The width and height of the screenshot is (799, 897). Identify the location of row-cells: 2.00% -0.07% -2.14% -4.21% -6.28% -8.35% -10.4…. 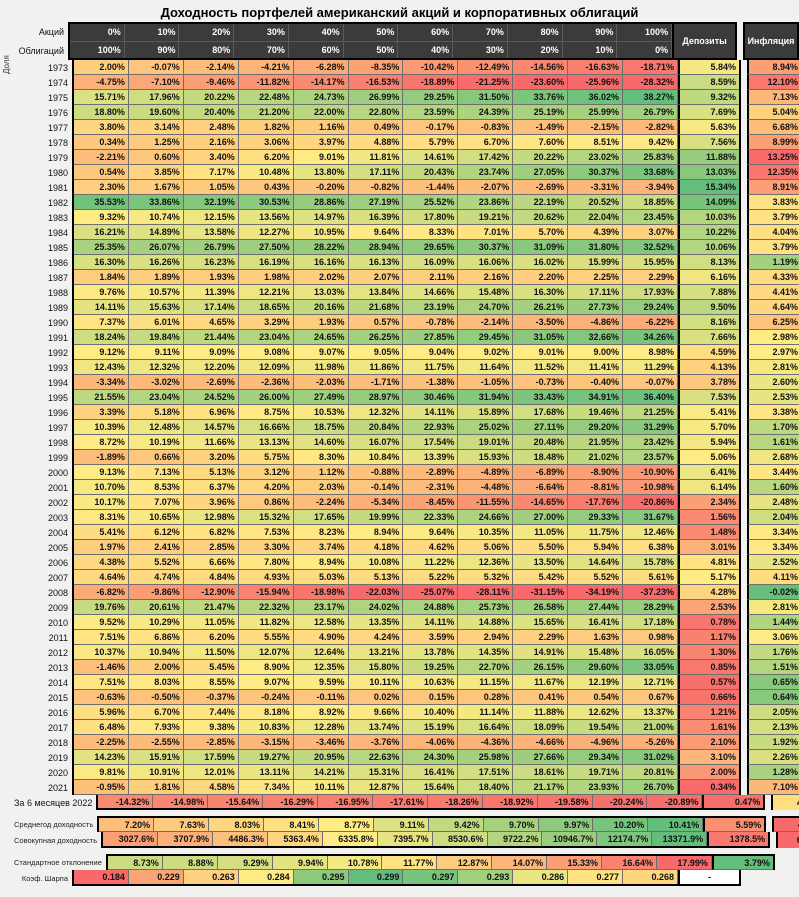
(406, 67).